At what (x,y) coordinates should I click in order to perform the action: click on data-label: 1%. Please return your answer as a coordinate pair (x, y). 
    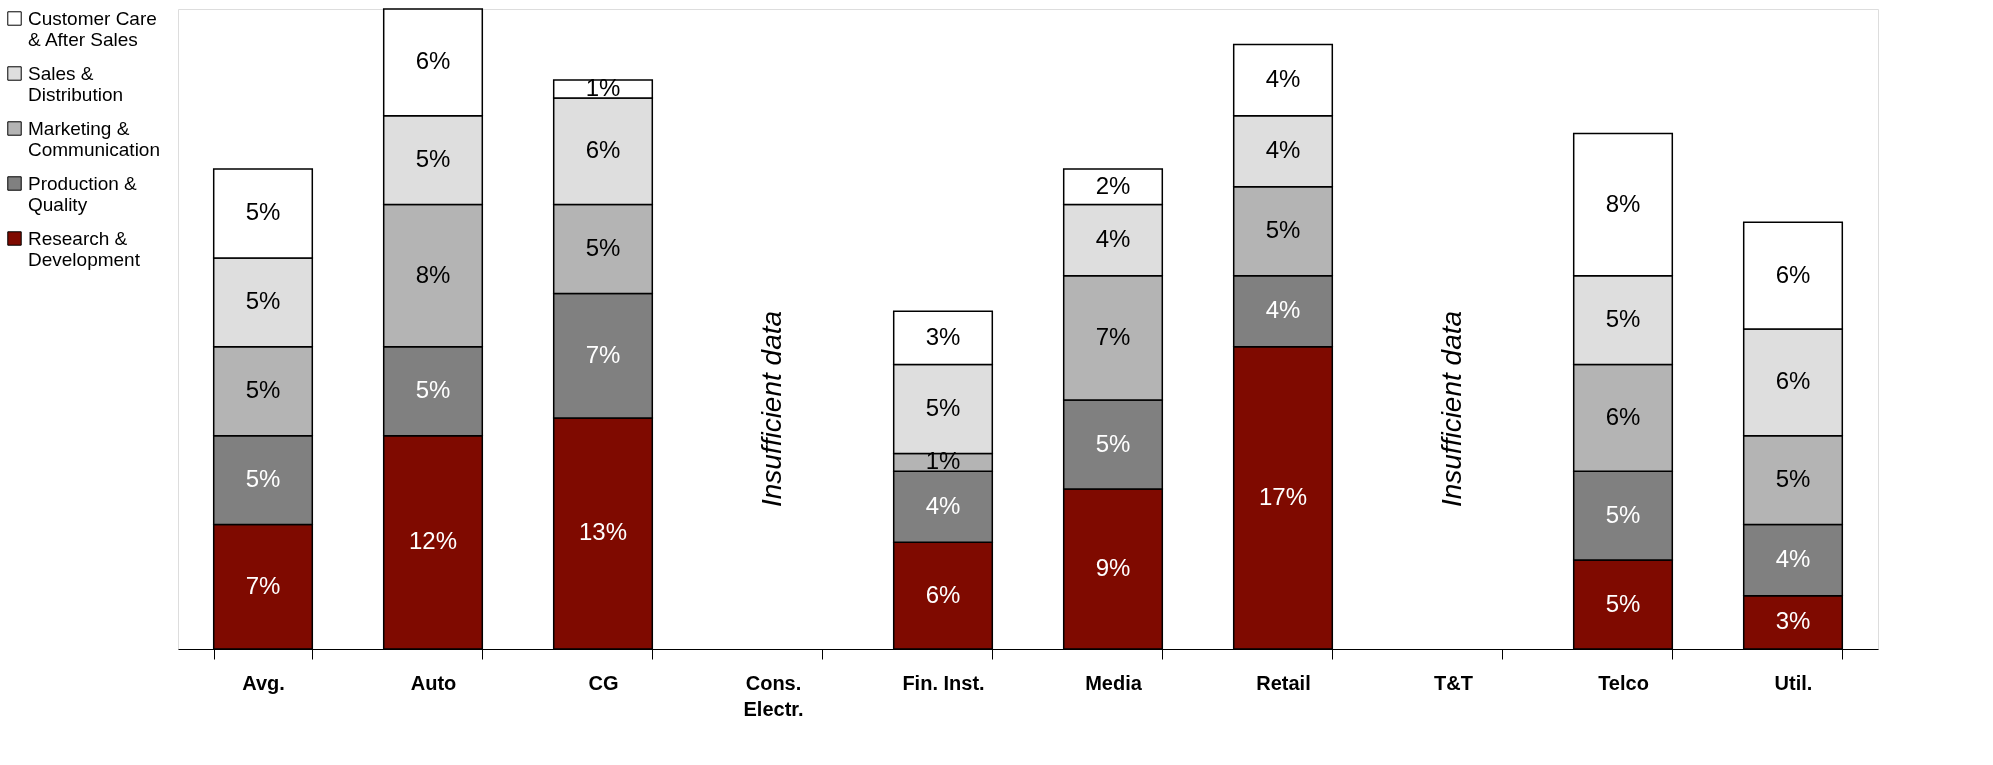
    Looking at the image, I should click on (603, 87).